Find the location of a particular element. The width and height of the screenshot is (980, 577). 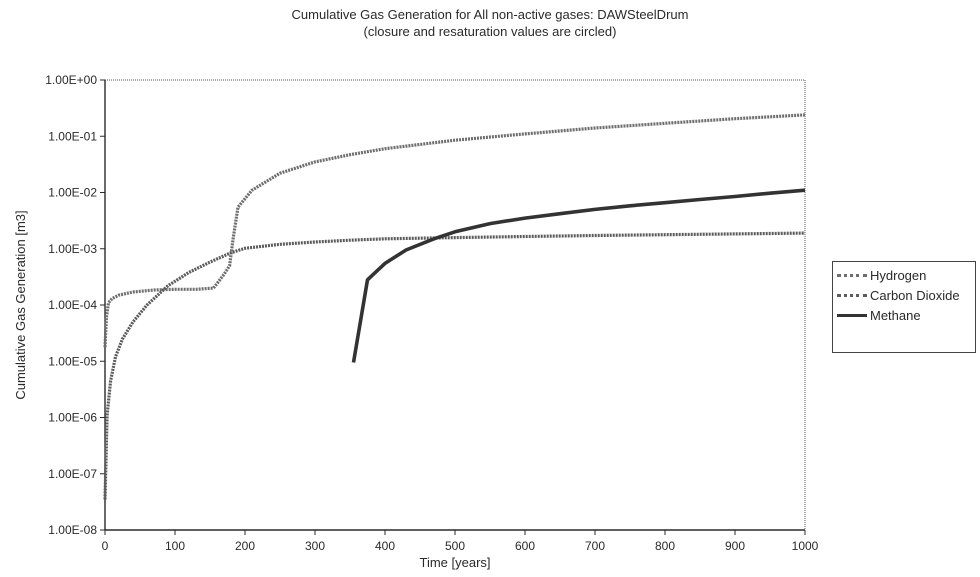

x-tick-label: 600 is located at coordinates (525, 546).